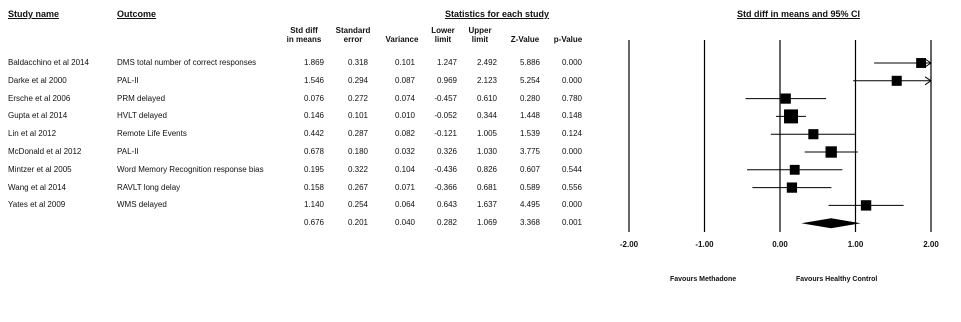  What do you see at coordinates (486, 80) in the screenshot?
I see `upper-cell: 2.123` at bounding box center [486, 80].